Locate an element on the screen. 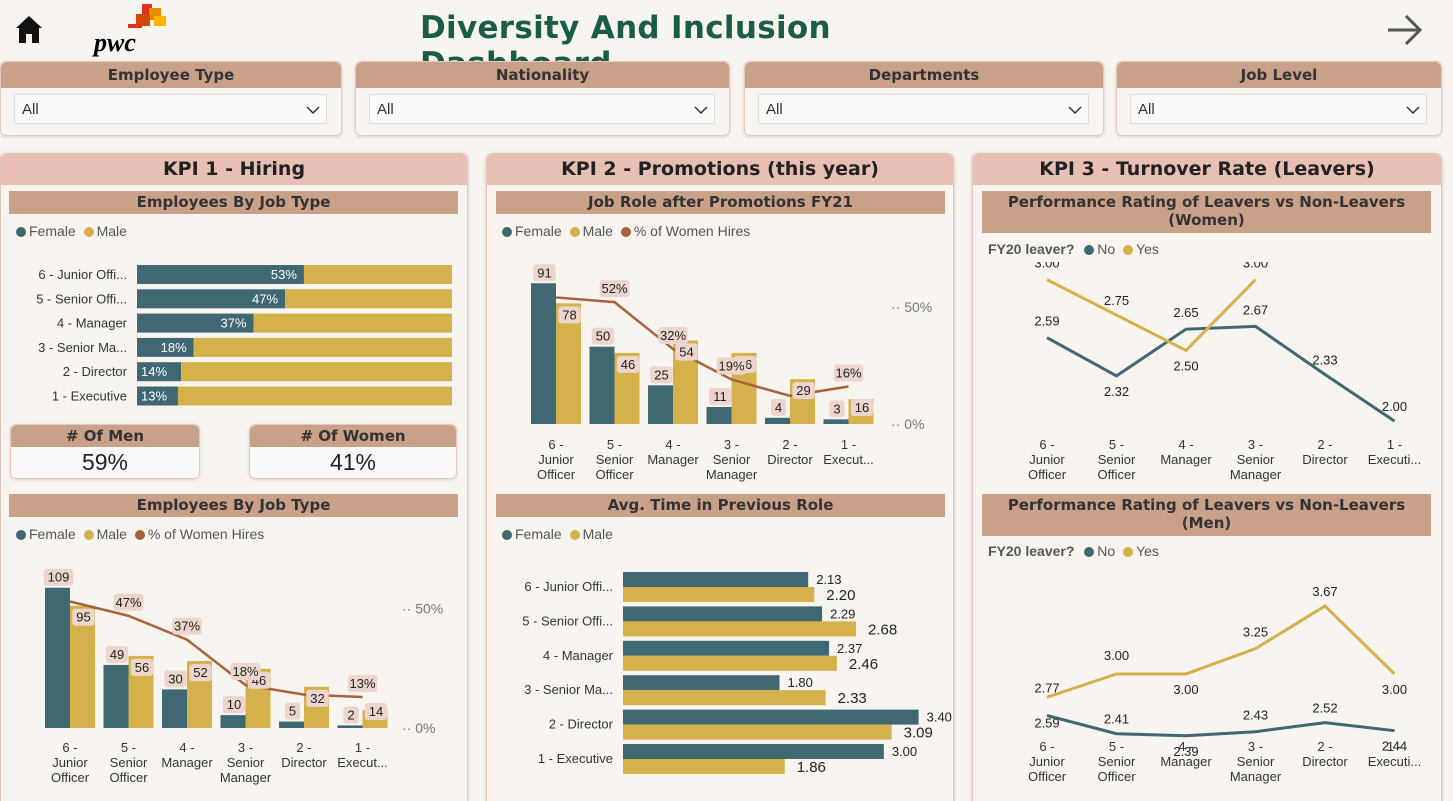  slicer-job-level: Job Level All is located at coordinates (1279, 98).